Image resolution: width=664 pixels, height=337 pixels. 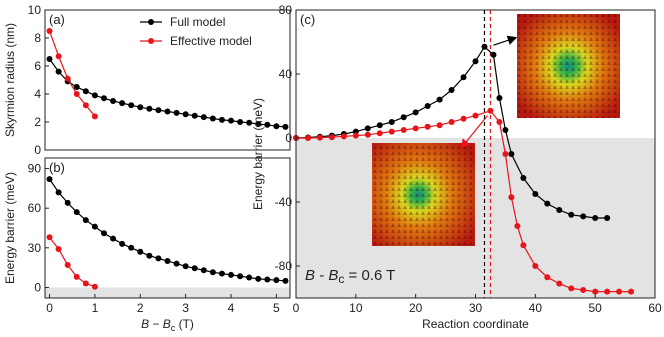 What do you see at coordinates (140, 308) in the screenshot?
I see `x-tick-label: 2` at bounding box center [140, 308].